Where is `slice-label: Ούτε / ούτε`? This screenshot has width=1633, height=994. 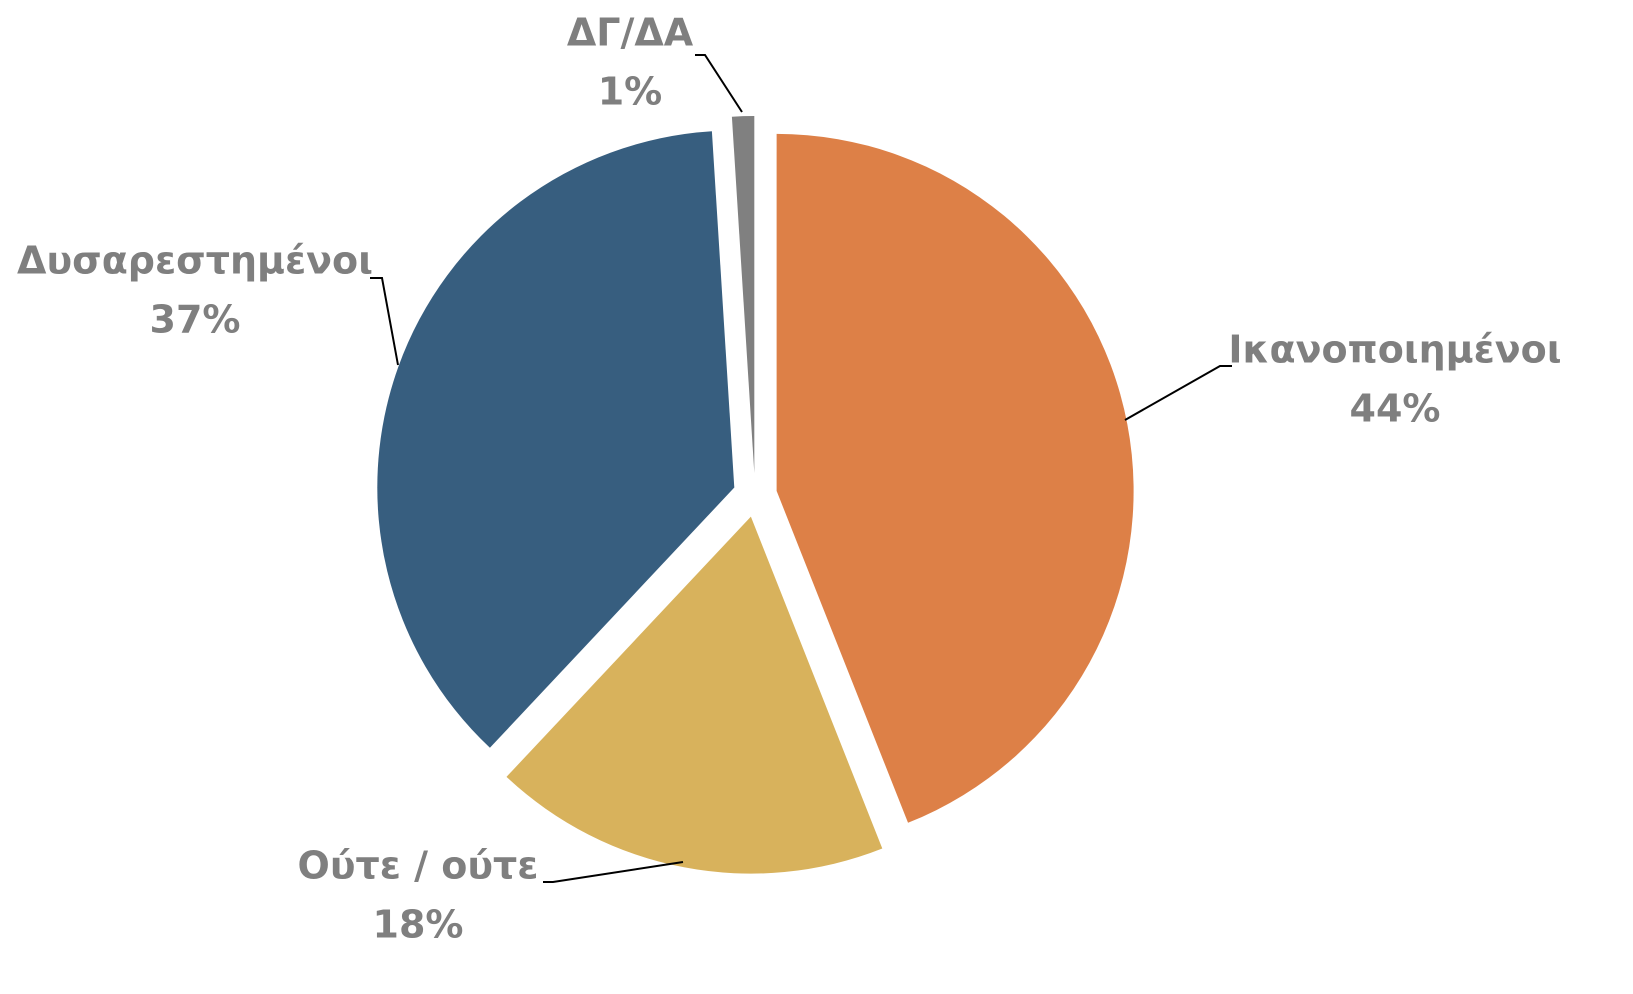
slice-label: Ούτε / ούτε is located at coordinates (418, 866).